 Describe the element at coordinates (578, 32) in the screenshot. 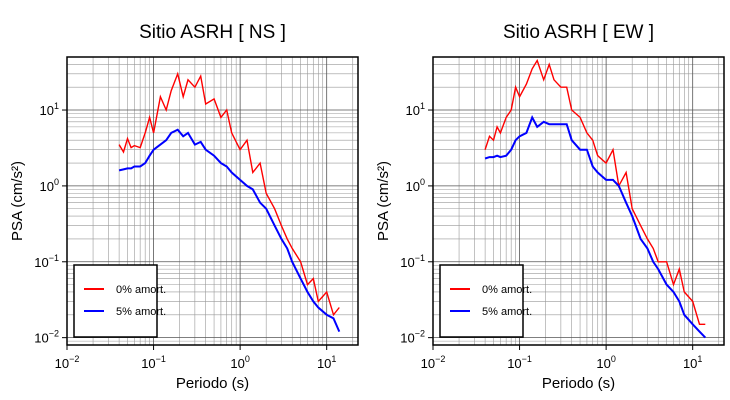

I see `chart-title: Sitio ASRH [ EW ]` at that location.